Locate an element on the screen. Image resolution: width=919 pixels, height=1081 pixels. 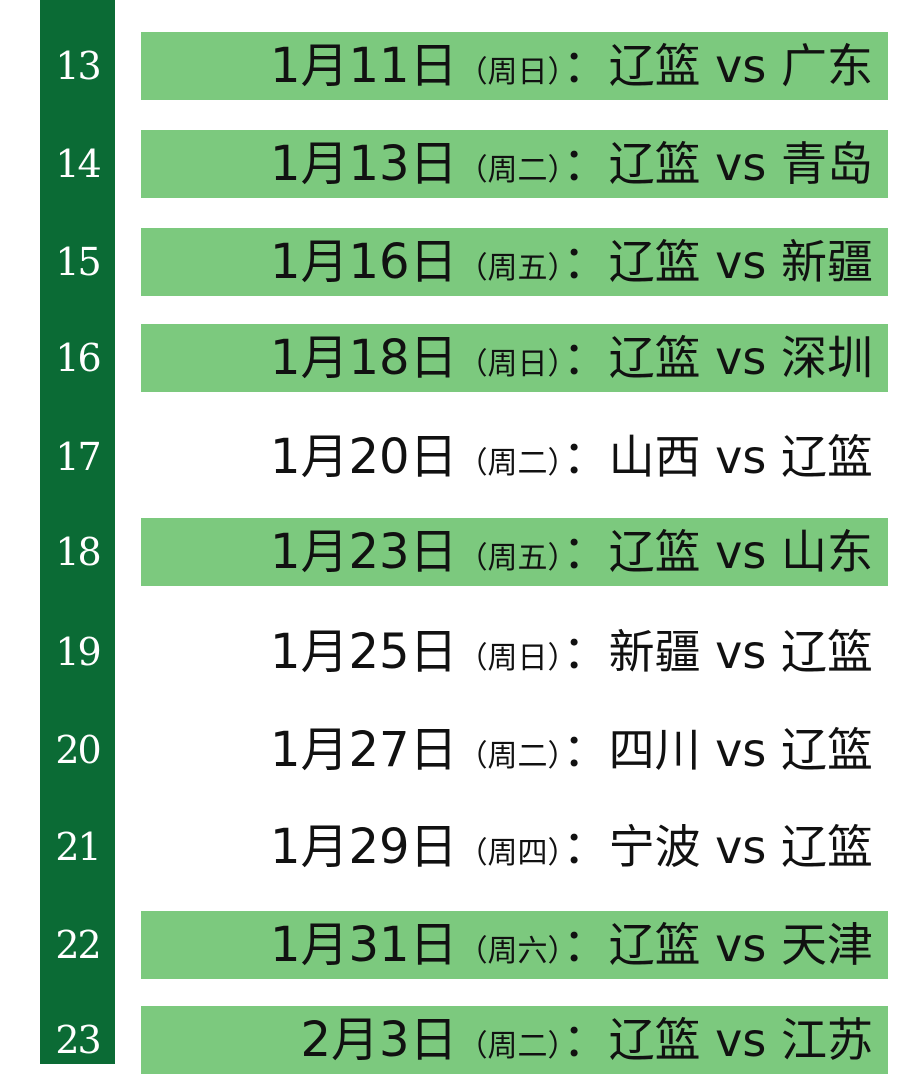
schedule-row: 19 1月25日（周日）：新疆 vs 辽篮 is located at coordinates (459, 652).